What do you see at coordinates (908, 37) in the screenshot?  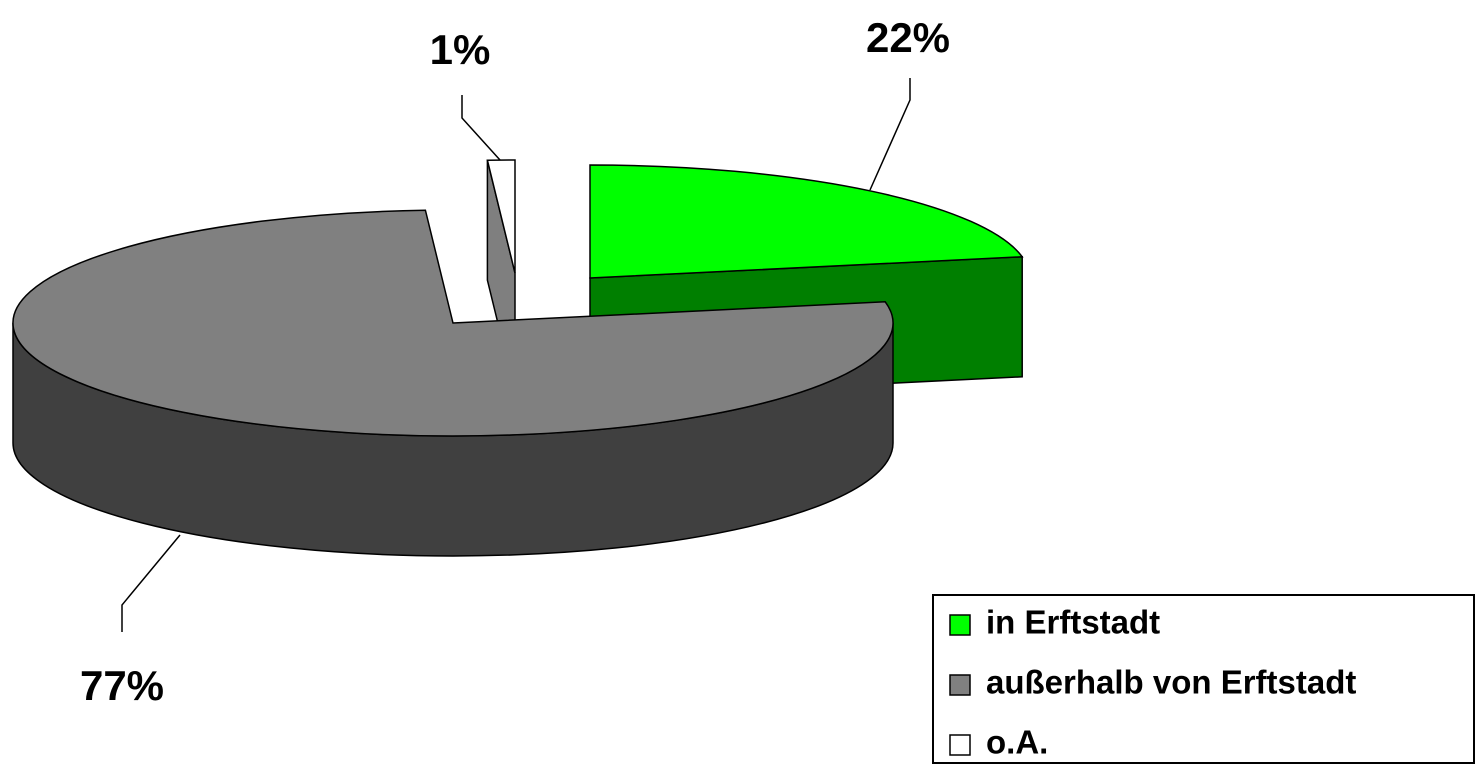 I see `data-label: 22%` at bounding box center [908, 37].